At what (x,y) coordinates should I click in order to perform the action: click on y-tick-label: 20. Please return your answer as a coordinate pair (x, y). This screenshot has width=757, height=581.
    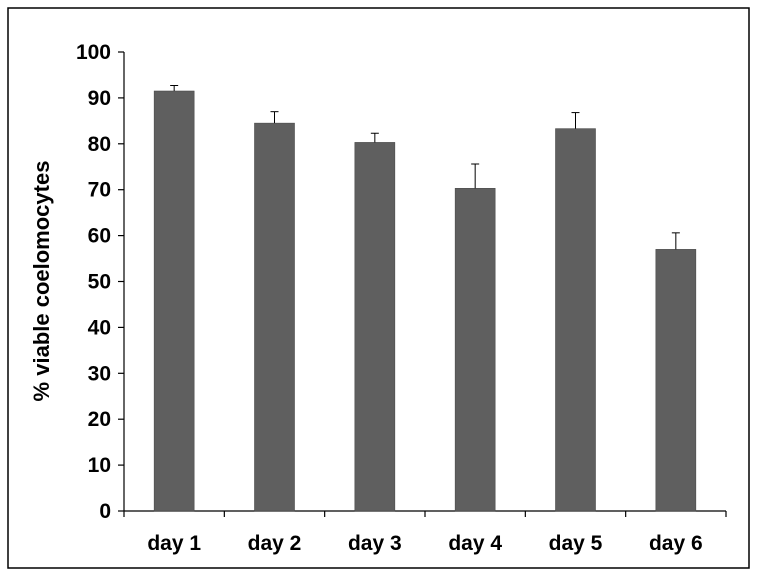
    Looking at the image, I should click on (99, 419).